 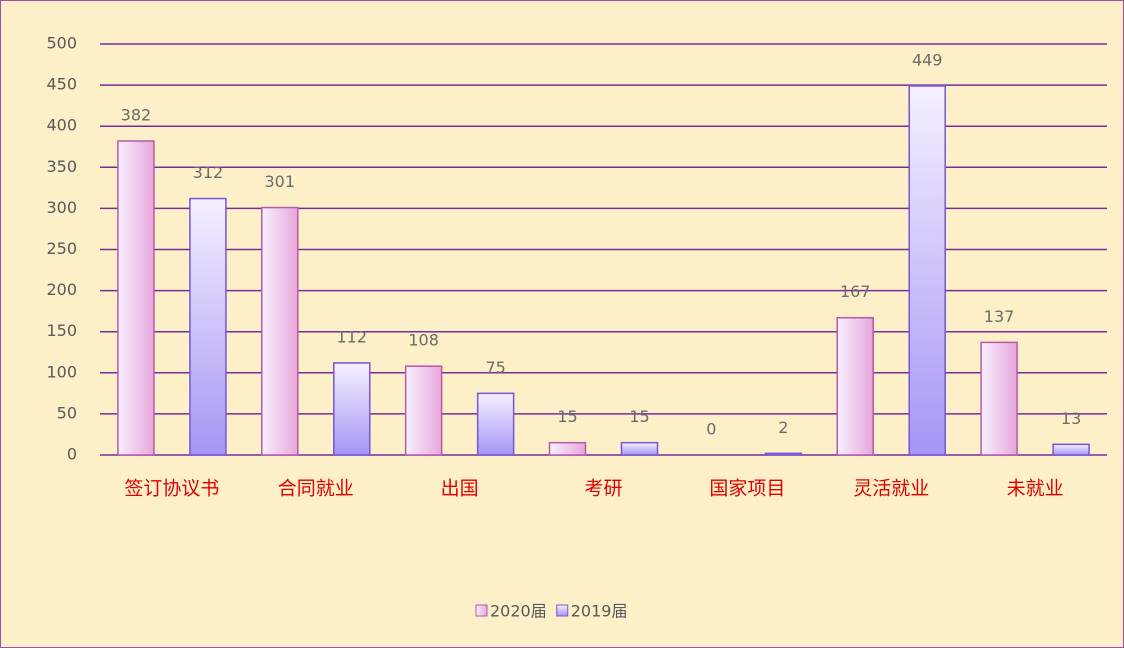 What do you see at coordinates (999, 316) in the screenshot?
I see `data-label: 137` at bounding box center [999, 316].